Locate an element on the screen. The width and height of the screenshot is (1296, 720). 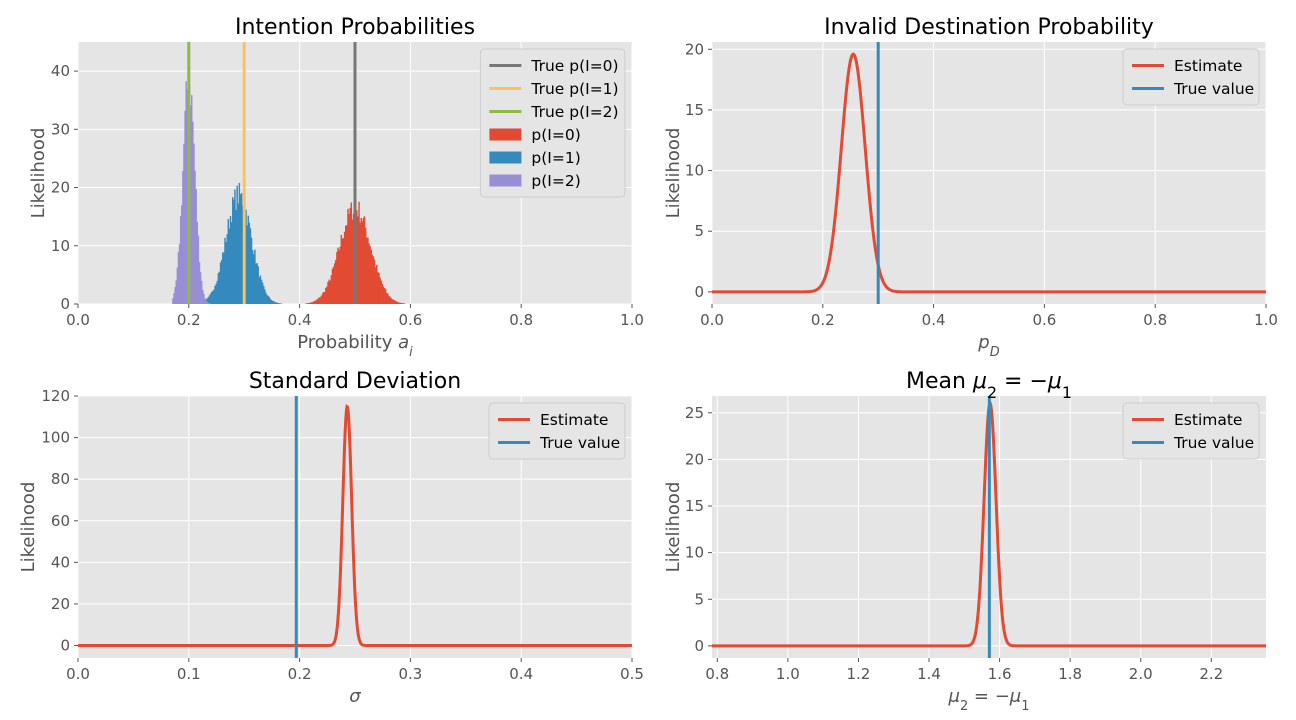
x-tick-label: 1.6 is located at coordinates (1000, 674).